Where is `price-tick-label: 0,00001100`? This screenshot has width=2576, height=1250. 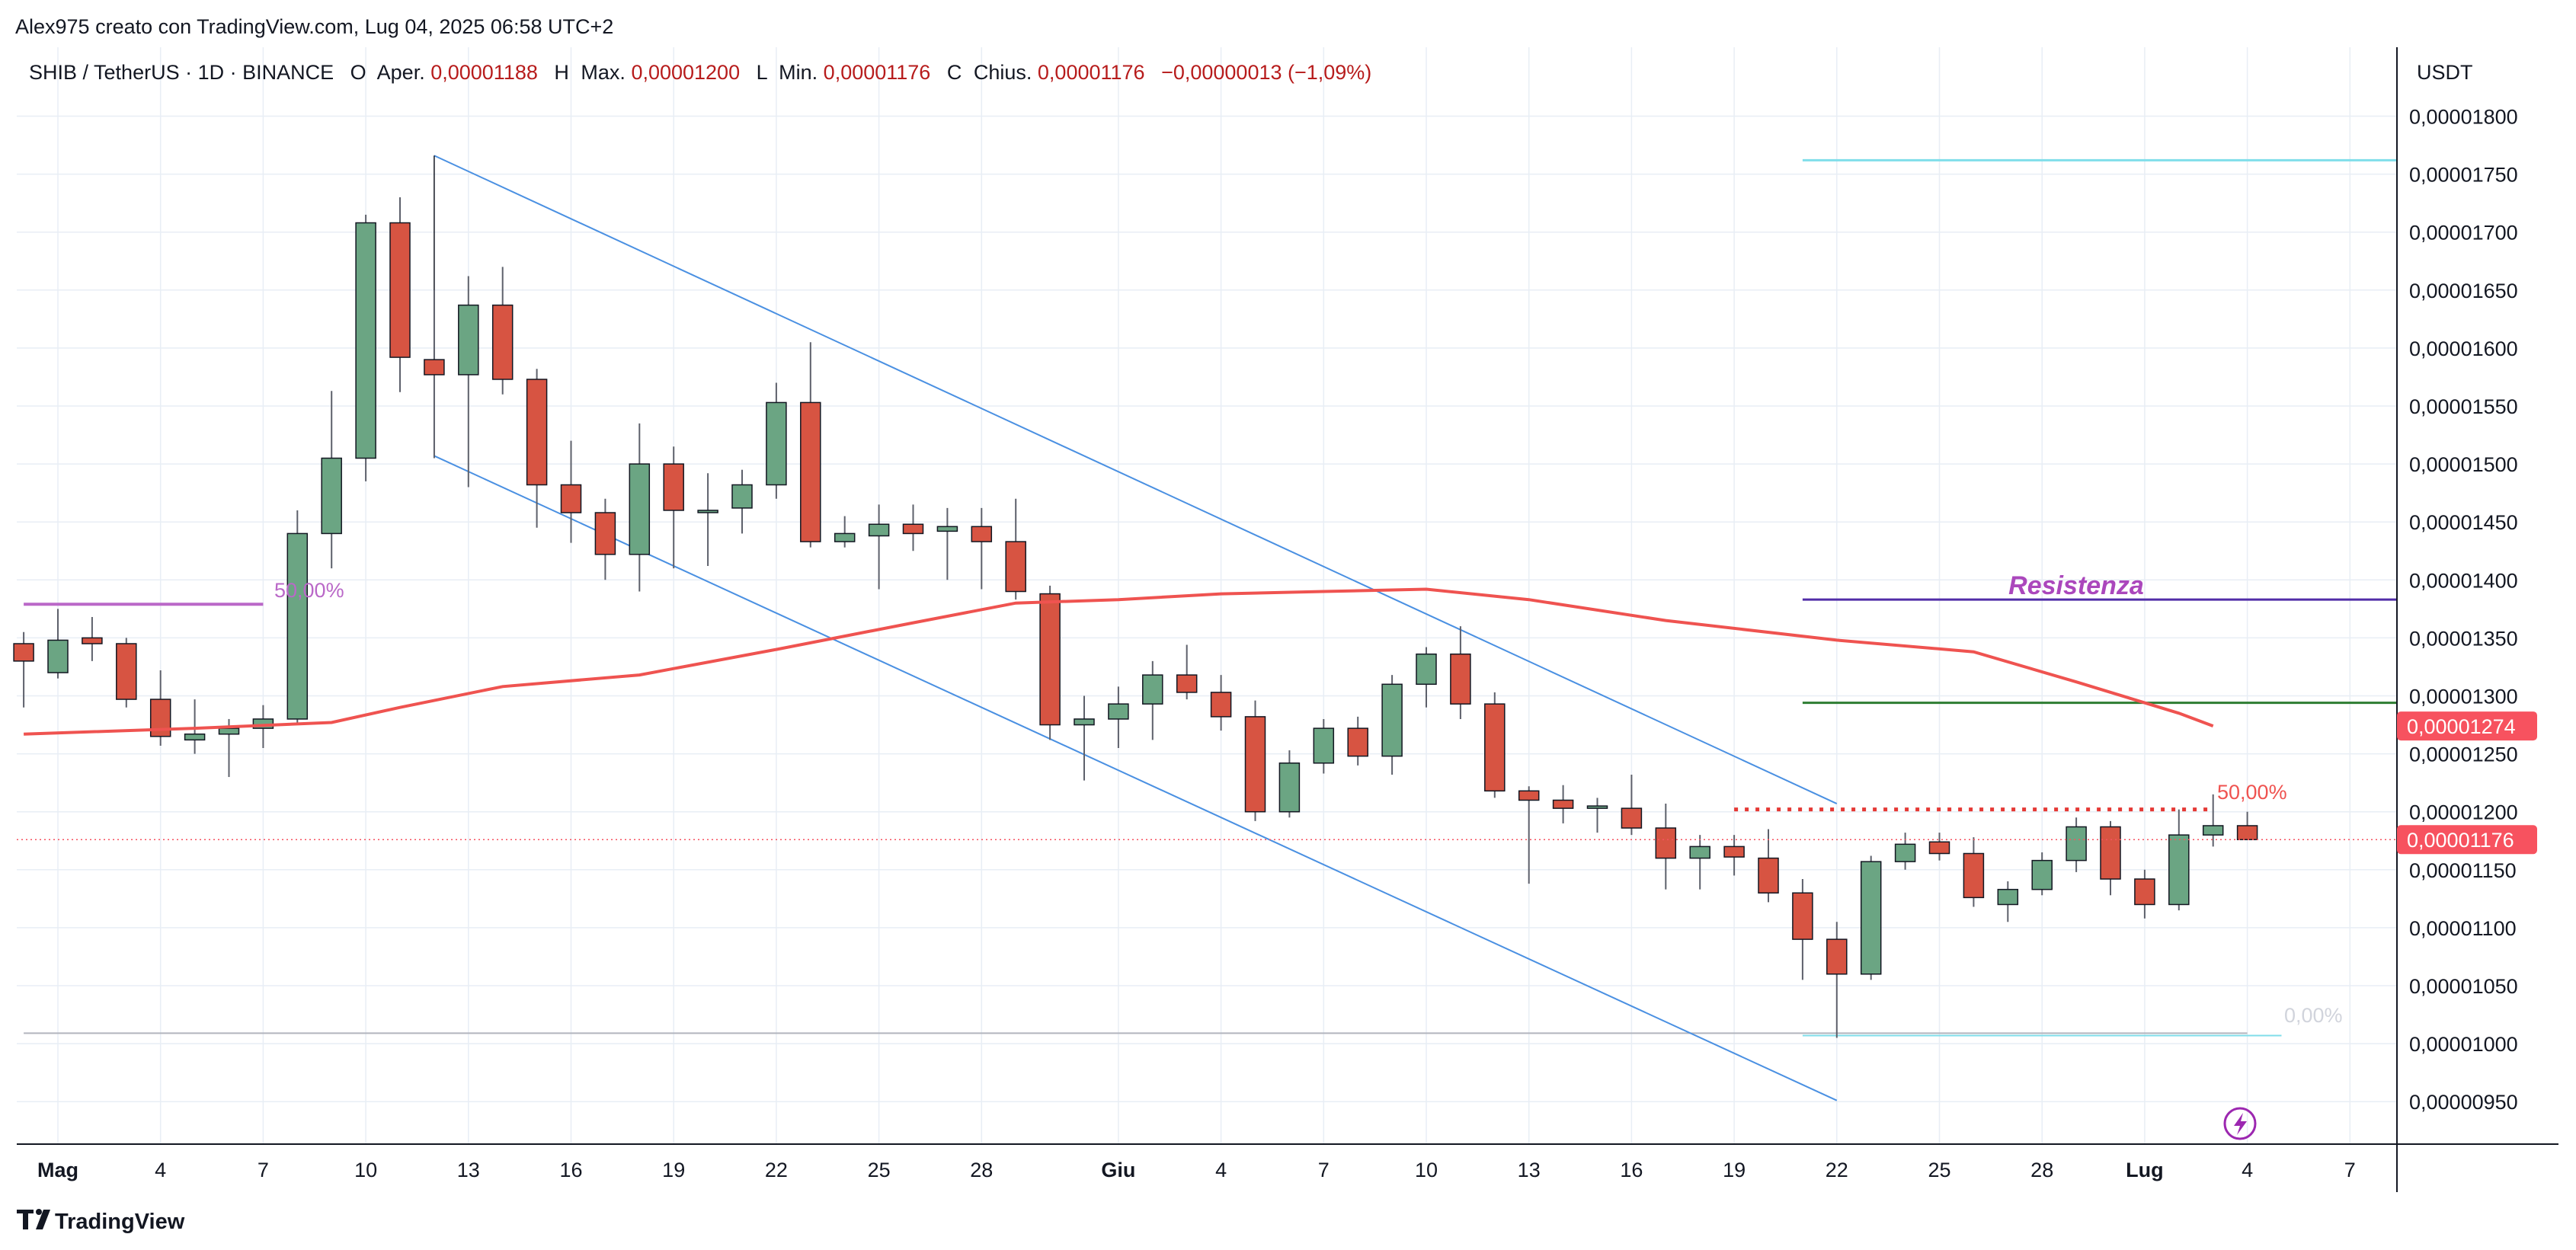 price-tick-label: 0,00001100 is located at coordinates (2463, 928).